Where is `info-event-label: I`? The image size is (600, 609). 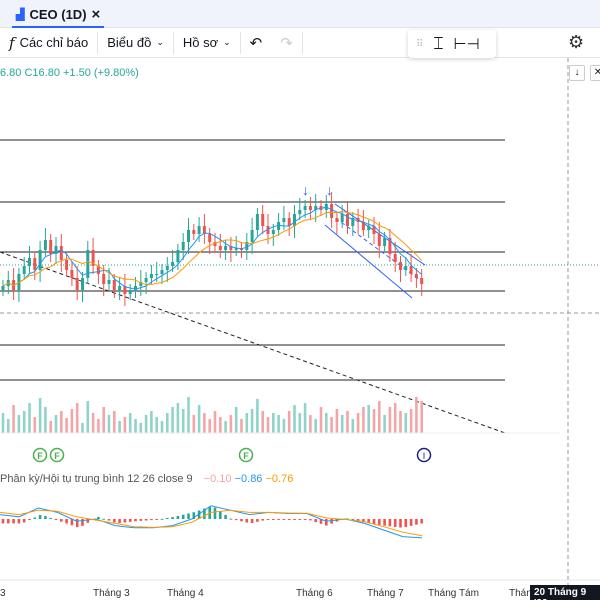
info-event-label: I is located at coordinates (424, 456).